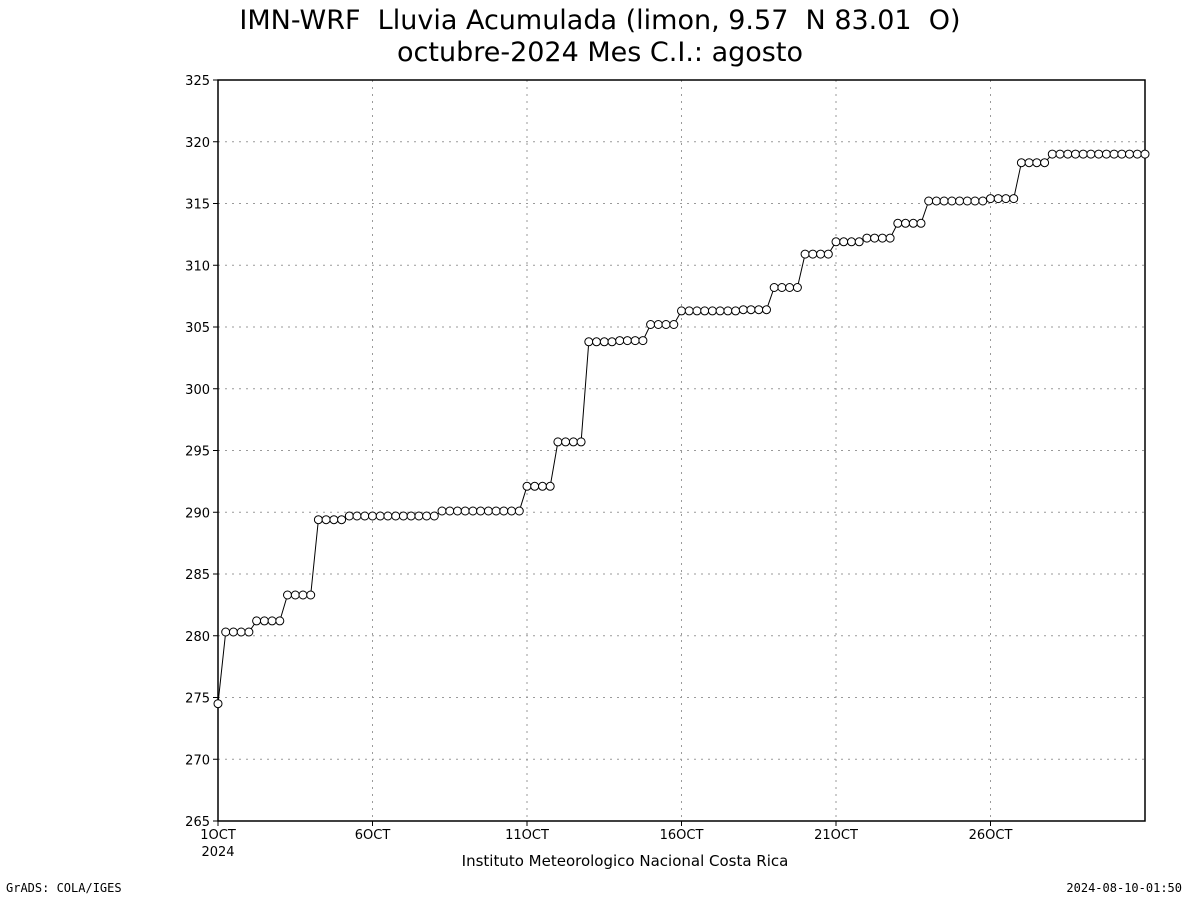  I want to click on y-tick-label: 320, so click(197, 143).